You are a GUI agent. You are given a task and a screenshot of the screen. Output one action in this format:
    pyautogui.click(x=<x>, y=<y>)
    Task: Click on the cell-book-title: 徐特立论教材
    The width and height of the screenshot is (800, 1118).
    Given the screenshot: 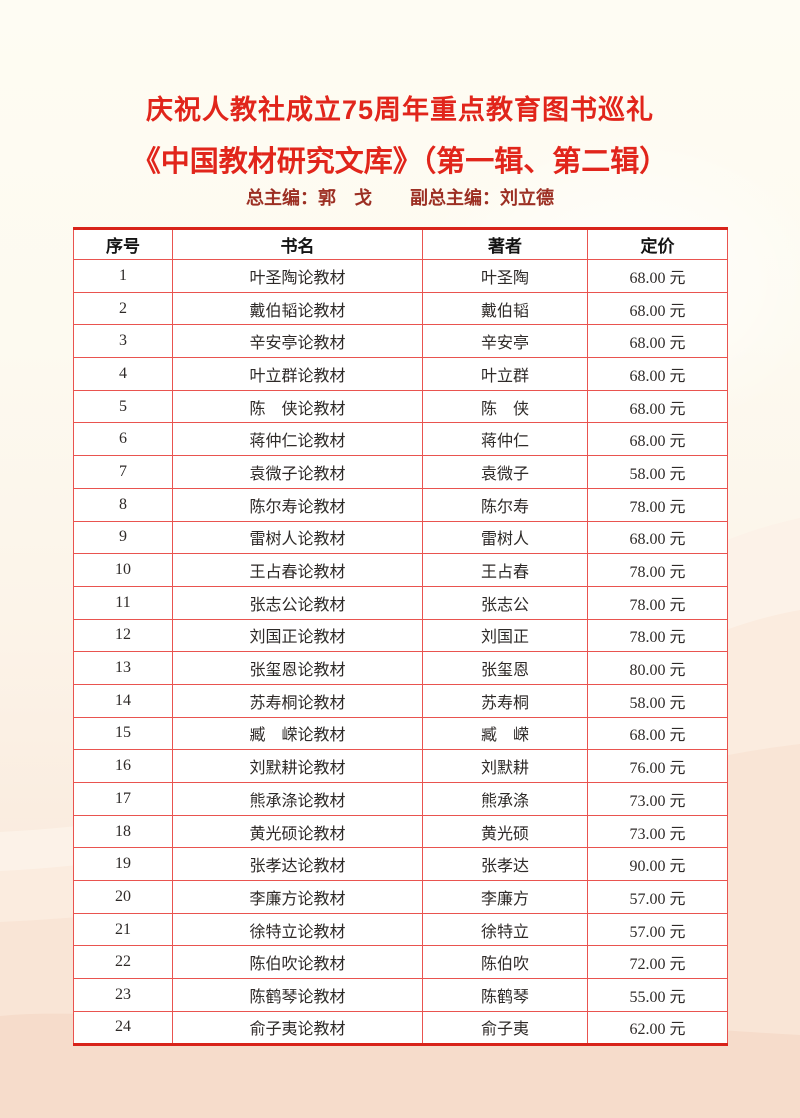 What is the action you would take?
    pyautogui.click(x=297, y=929)
    